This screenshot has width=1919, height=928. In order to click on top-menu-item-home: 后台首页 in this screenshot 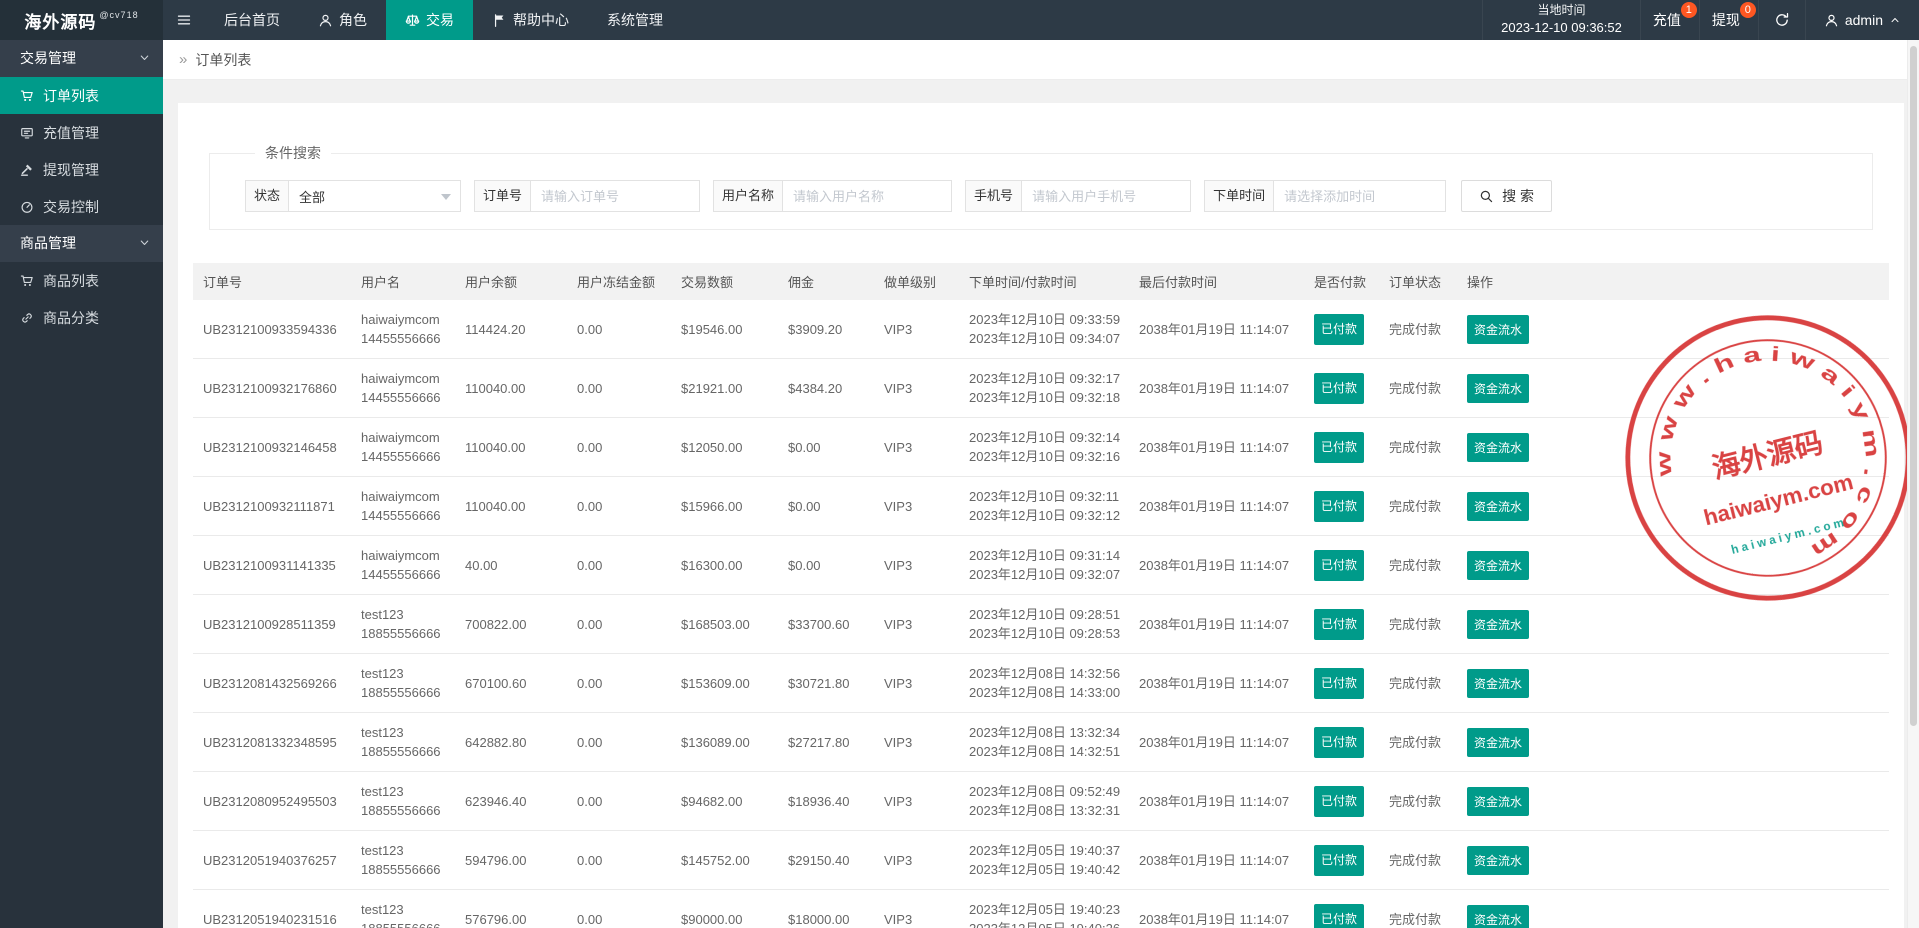, I will do `click(252, 20)`.